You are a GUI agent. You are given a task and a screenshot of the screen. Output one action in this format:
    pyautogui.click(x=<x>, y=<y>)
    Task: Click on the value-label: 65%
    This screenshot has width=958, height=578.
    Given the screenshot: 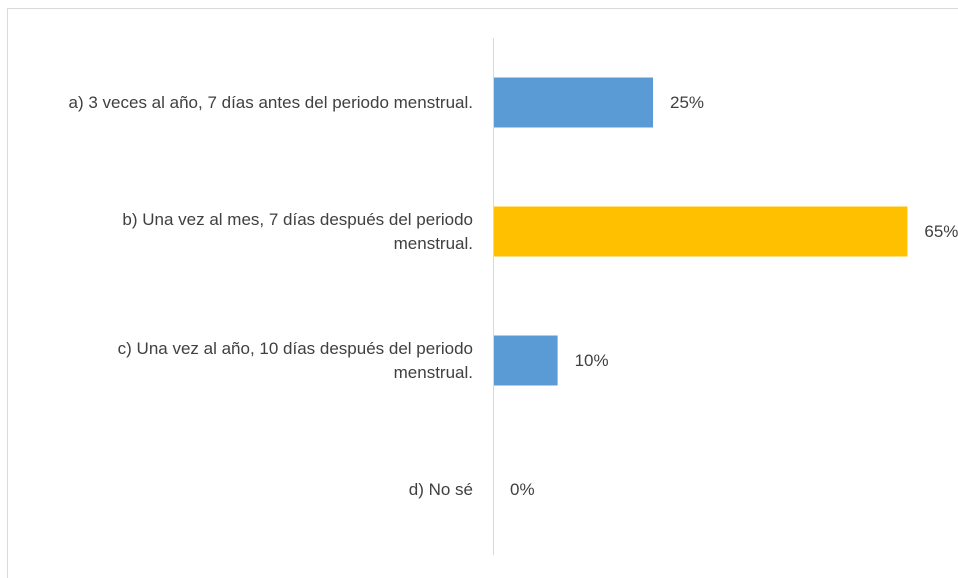 What is the action you would take?
    pyautogui.click(x=941, y=231)
    